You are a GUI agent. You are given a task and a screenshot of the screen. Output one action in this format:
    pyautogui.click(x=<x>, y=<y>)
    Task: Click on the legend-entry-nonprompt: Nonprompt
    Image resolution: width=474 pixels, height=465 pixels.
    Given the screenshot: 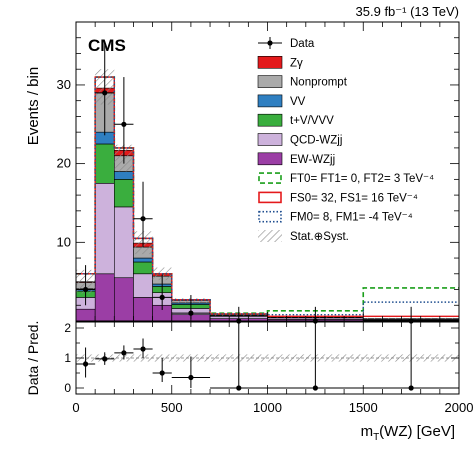 What is the action you would take?
    pyautogui.click(x=302, y=82)
    